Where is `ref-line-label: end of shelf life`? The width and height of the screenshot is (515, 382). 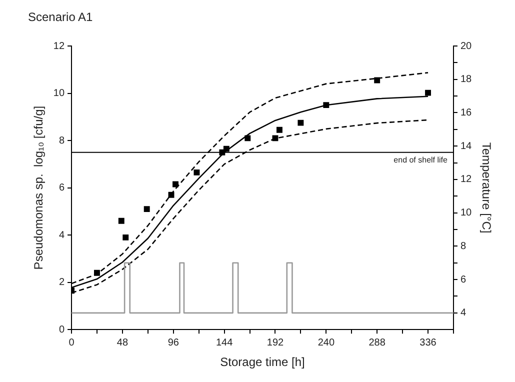
ref-line-label: end of shelf life is located at coordinates (421, 160).